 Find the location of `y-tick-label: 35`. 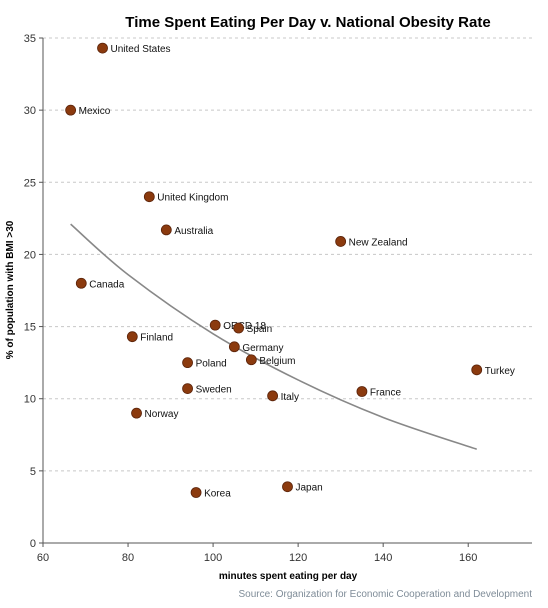

y-tick-label: 35 is located at coordinates (30, 39).